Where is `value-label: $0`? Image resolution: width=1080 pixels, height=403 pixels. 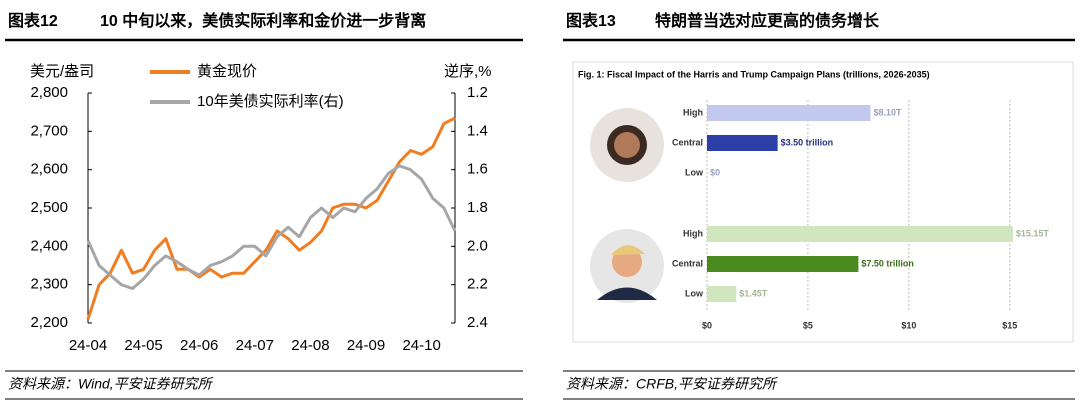 value-label: $0 is located at coordinates (715, 172).